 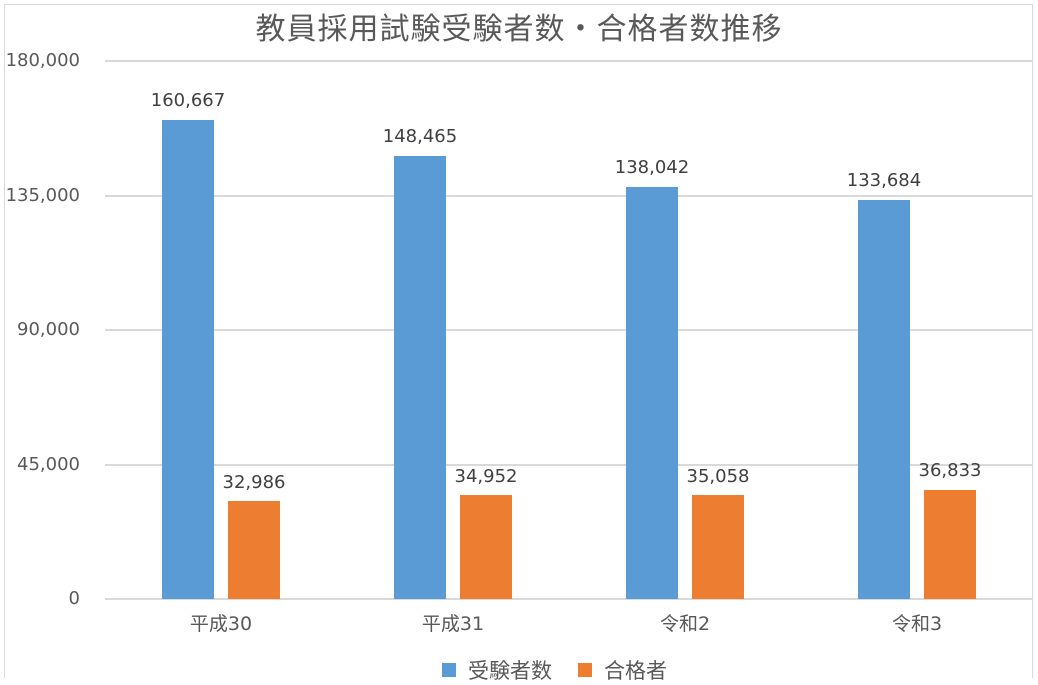 What do you see at coordinates (884, 180) in the screenshot?
I see `data-label-applicants: 133,684` at bounding box center [884, 180].